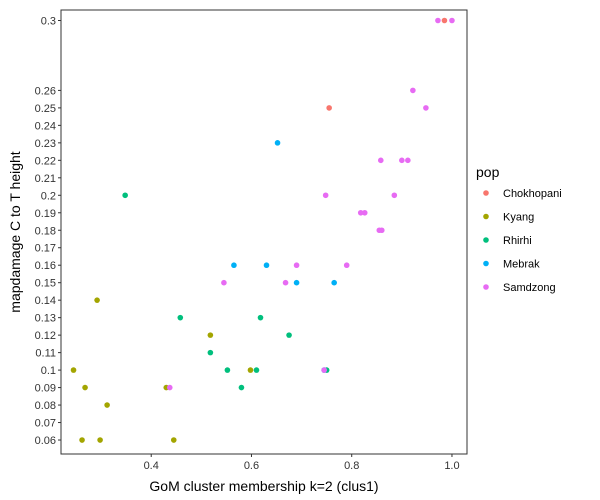 Image resolution: width=600 pixels, height=500 pixels. Describe the element at coordinates (45, 284) in the screenshot. I see `y-tick-label: 0.15` at that location.